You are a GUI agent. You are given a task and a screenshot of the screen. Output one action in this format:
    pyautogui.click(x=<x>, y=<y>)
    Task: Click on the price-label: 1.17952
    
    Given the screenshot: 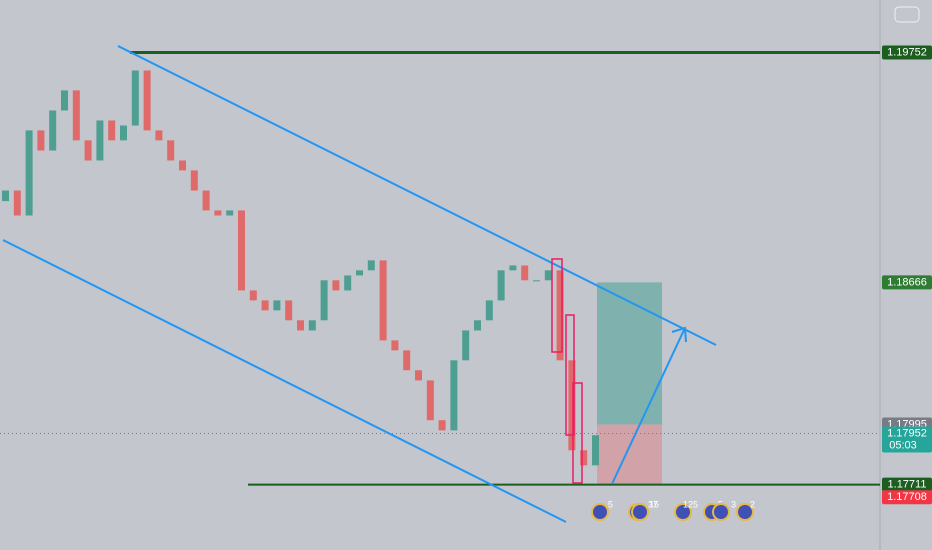 What is the action you would take?
    pyautogui.click(x=907, y=433)
    